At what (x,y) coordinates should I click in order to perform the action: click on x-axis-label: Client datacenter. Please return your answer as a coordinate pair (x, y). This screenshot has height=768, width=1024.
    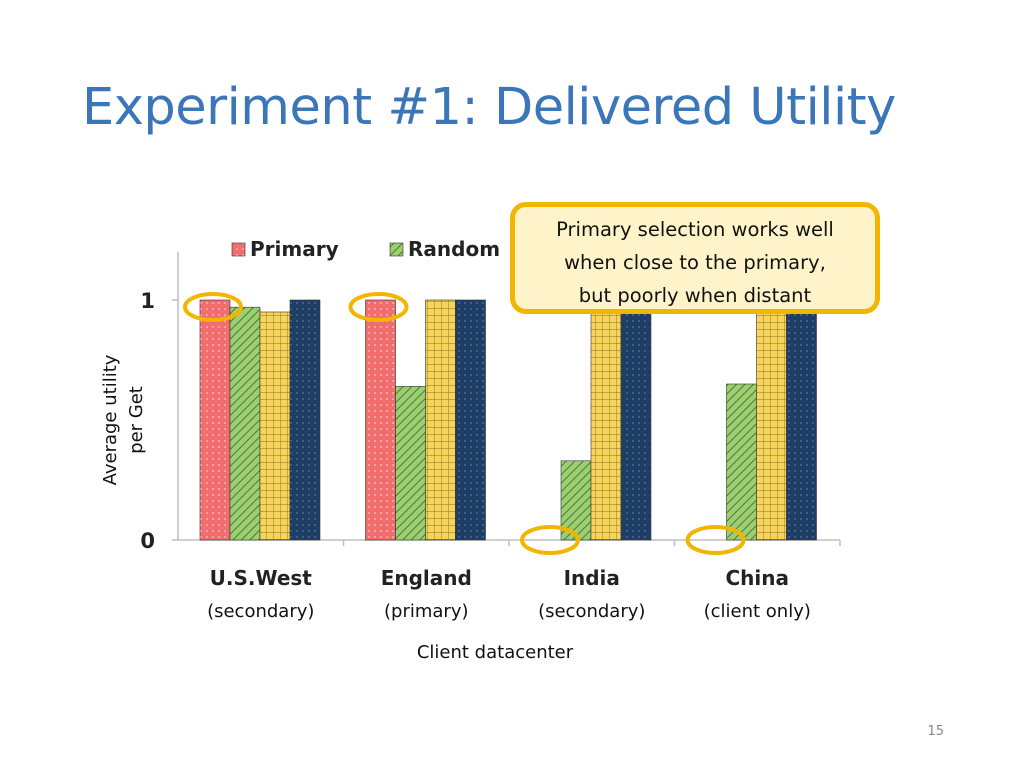
    Looking at the image, I should click on (495, 652).